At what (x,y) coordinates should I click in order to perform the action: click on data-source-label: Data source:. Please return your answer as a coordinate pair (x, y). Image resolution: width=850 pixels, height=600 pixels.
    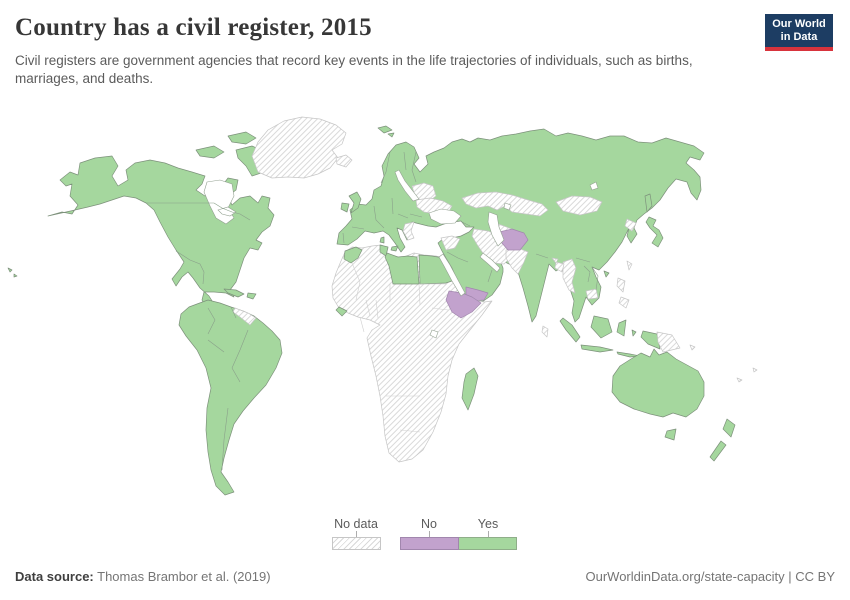
    Looking at the image, I should click on (54, 576).